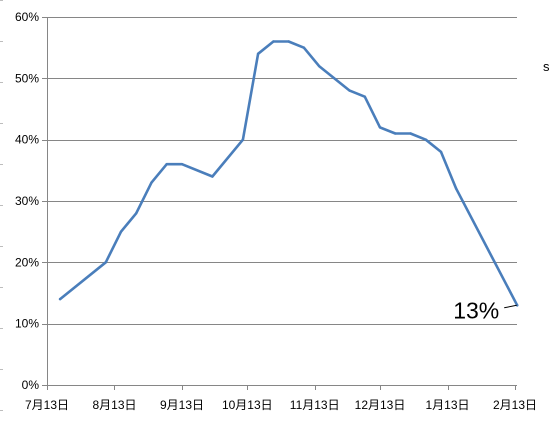 This screenshot has width=550, height=432. Describe the element at coordinates (510, 306) in the screenshot. I see `annotation-leader-line` at that location.